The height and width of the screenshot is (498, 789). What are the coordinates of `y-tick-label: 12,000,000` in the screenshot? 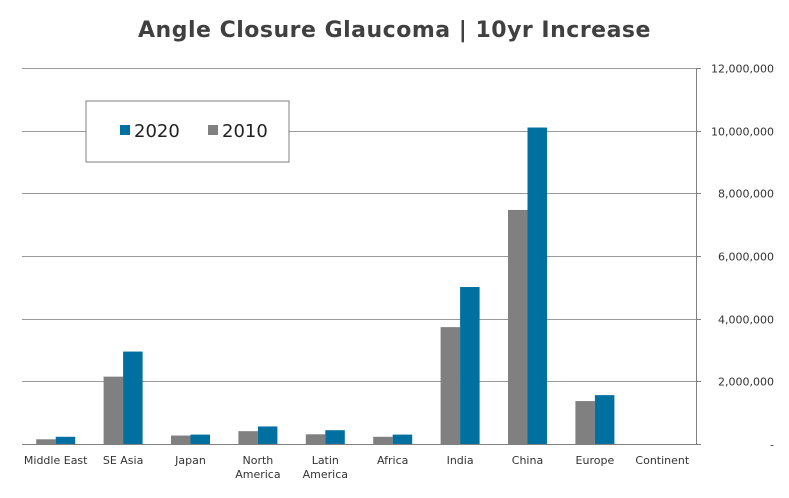 It's located at (742, 69).